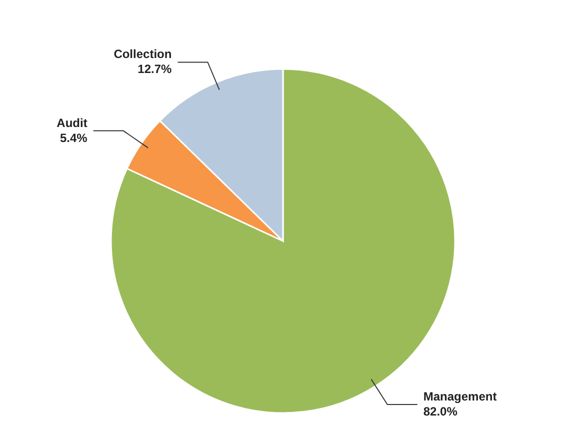 The width and height of the screenshot is (576, 425). Describe the element at coordinates (155, 69) in the screenshot. I see `data-label: 12.7%` at that location.